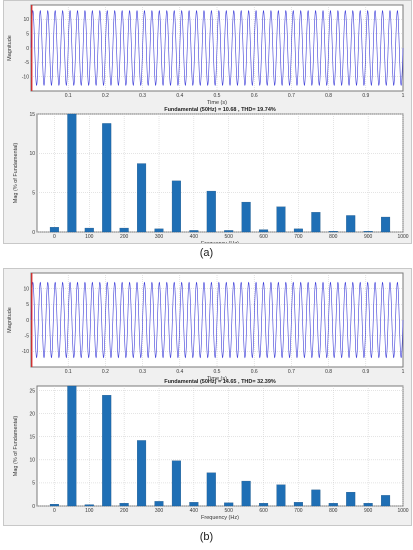 The width and height of the screenshot is (413, 550). What do you see at coordinates (32, 438) in the screenshot?
I see `b-spectrum-y-tick-label: 15` at bounding box center [32, 438].